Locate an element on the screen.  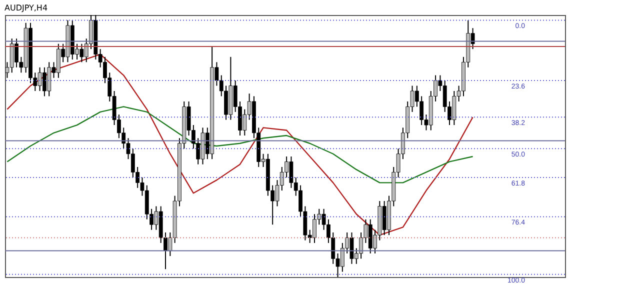
chart-title: AUDJPY,H4 is located at coordinates (26, 8).